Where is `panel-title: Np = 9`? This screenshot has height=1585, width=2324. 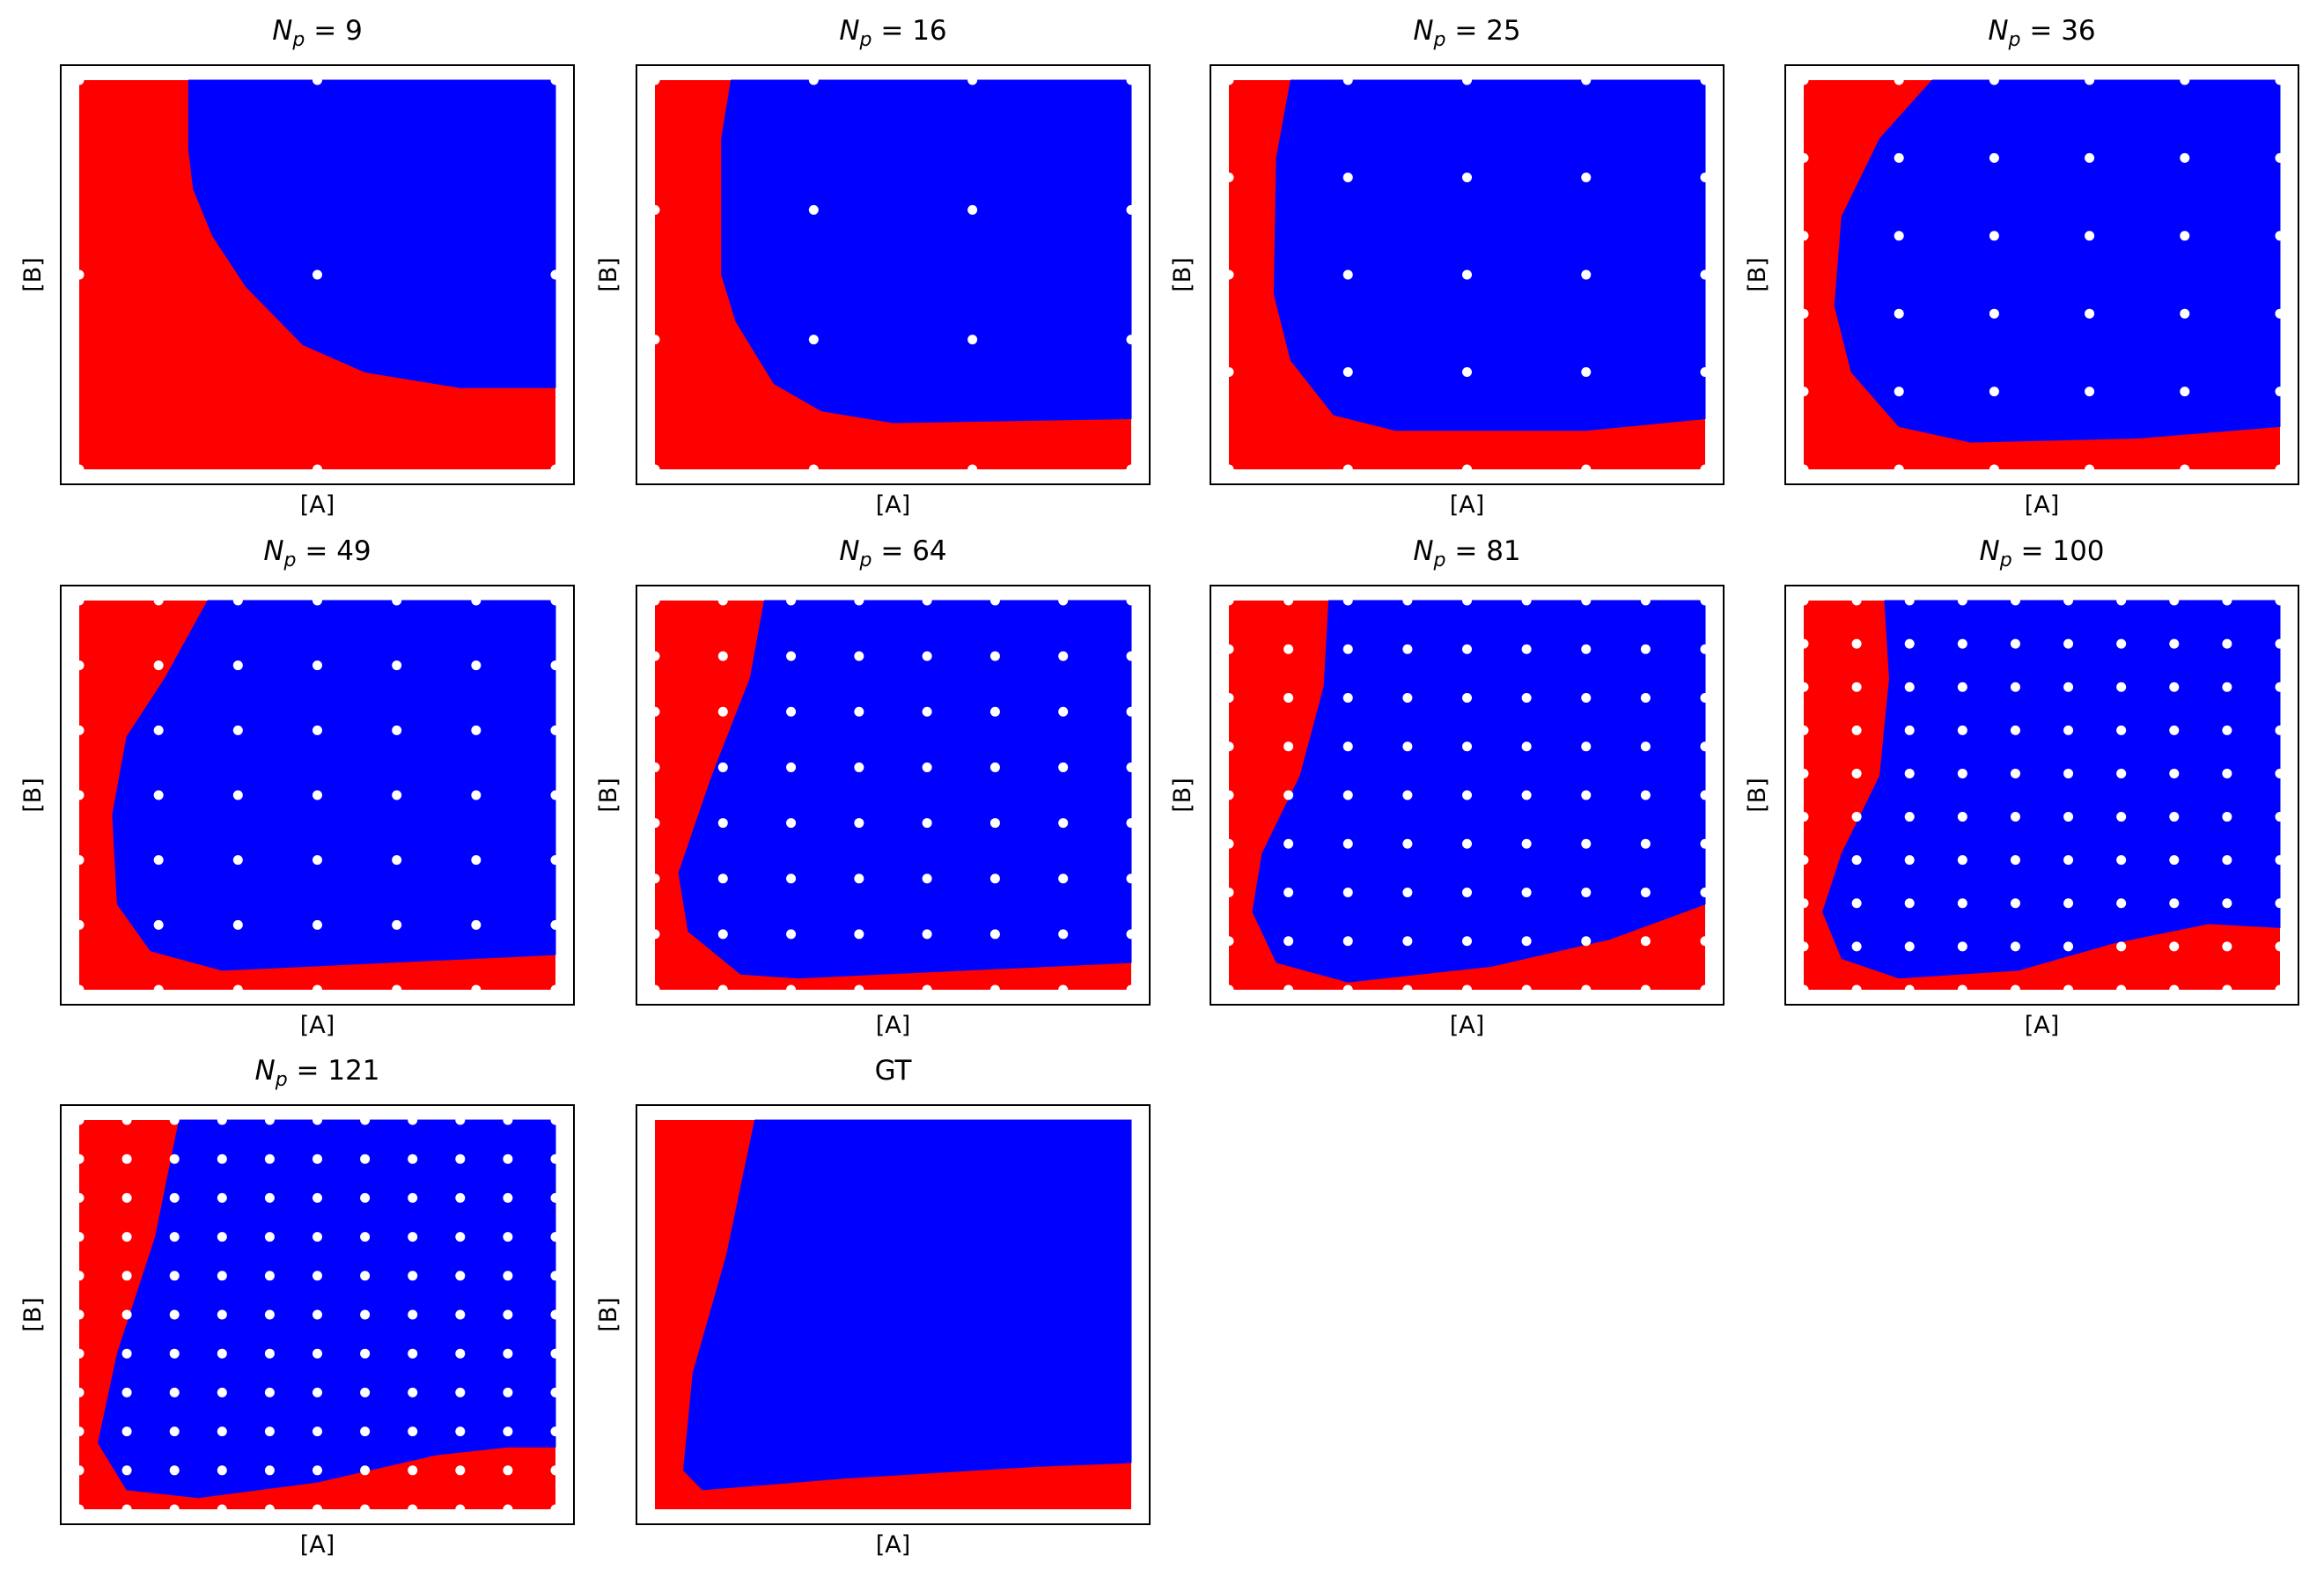 panel-title: Np = 9 is located at coordinates (317, 35).